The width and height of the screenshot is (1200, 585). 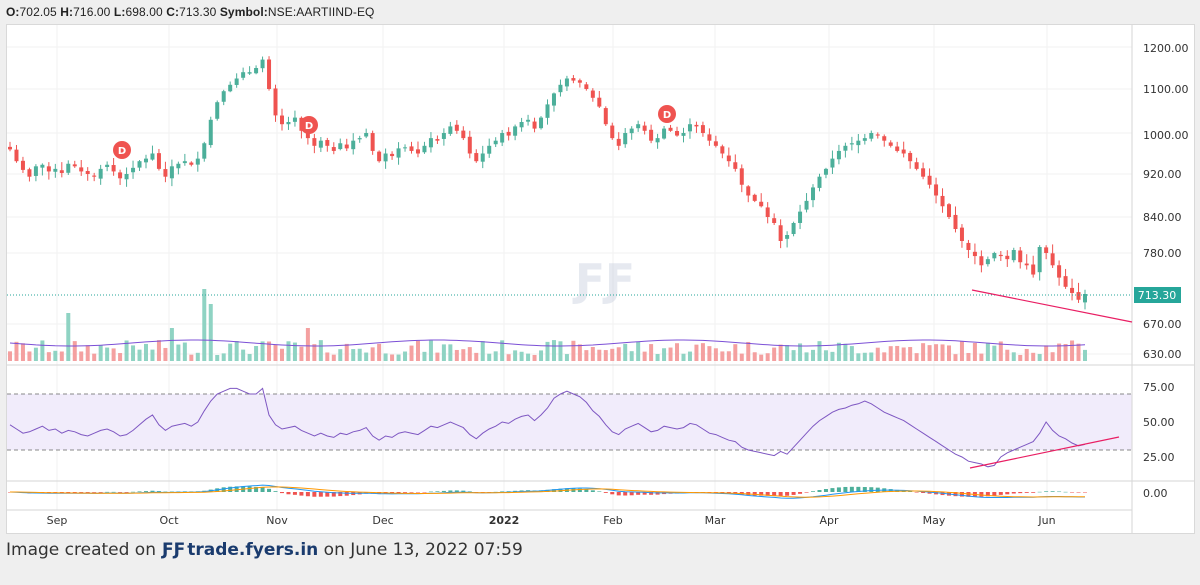 I want to click on svg-text: D, so click(x=122, y=151).